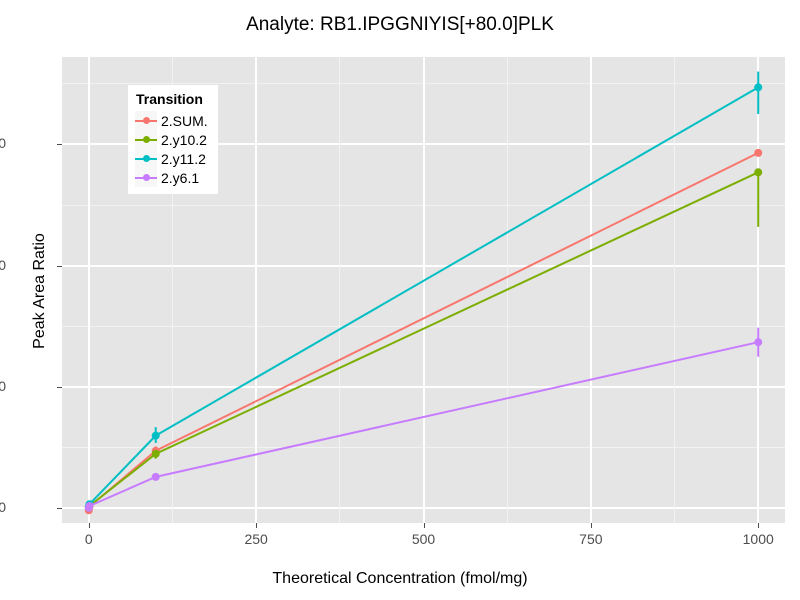  I want to click on legend-item: 2.y11.2, so click(171, 158).